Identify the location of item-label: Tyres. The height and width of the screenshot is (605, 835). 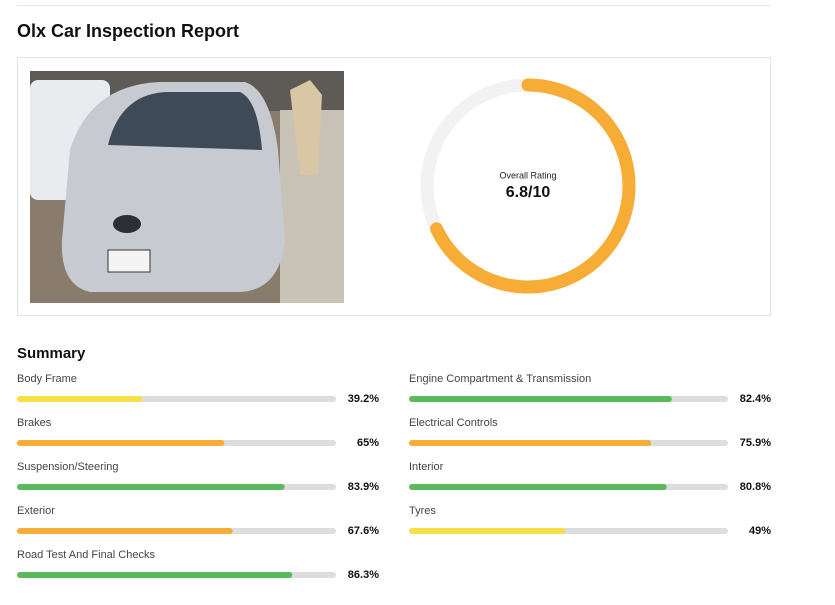
(422, 511).